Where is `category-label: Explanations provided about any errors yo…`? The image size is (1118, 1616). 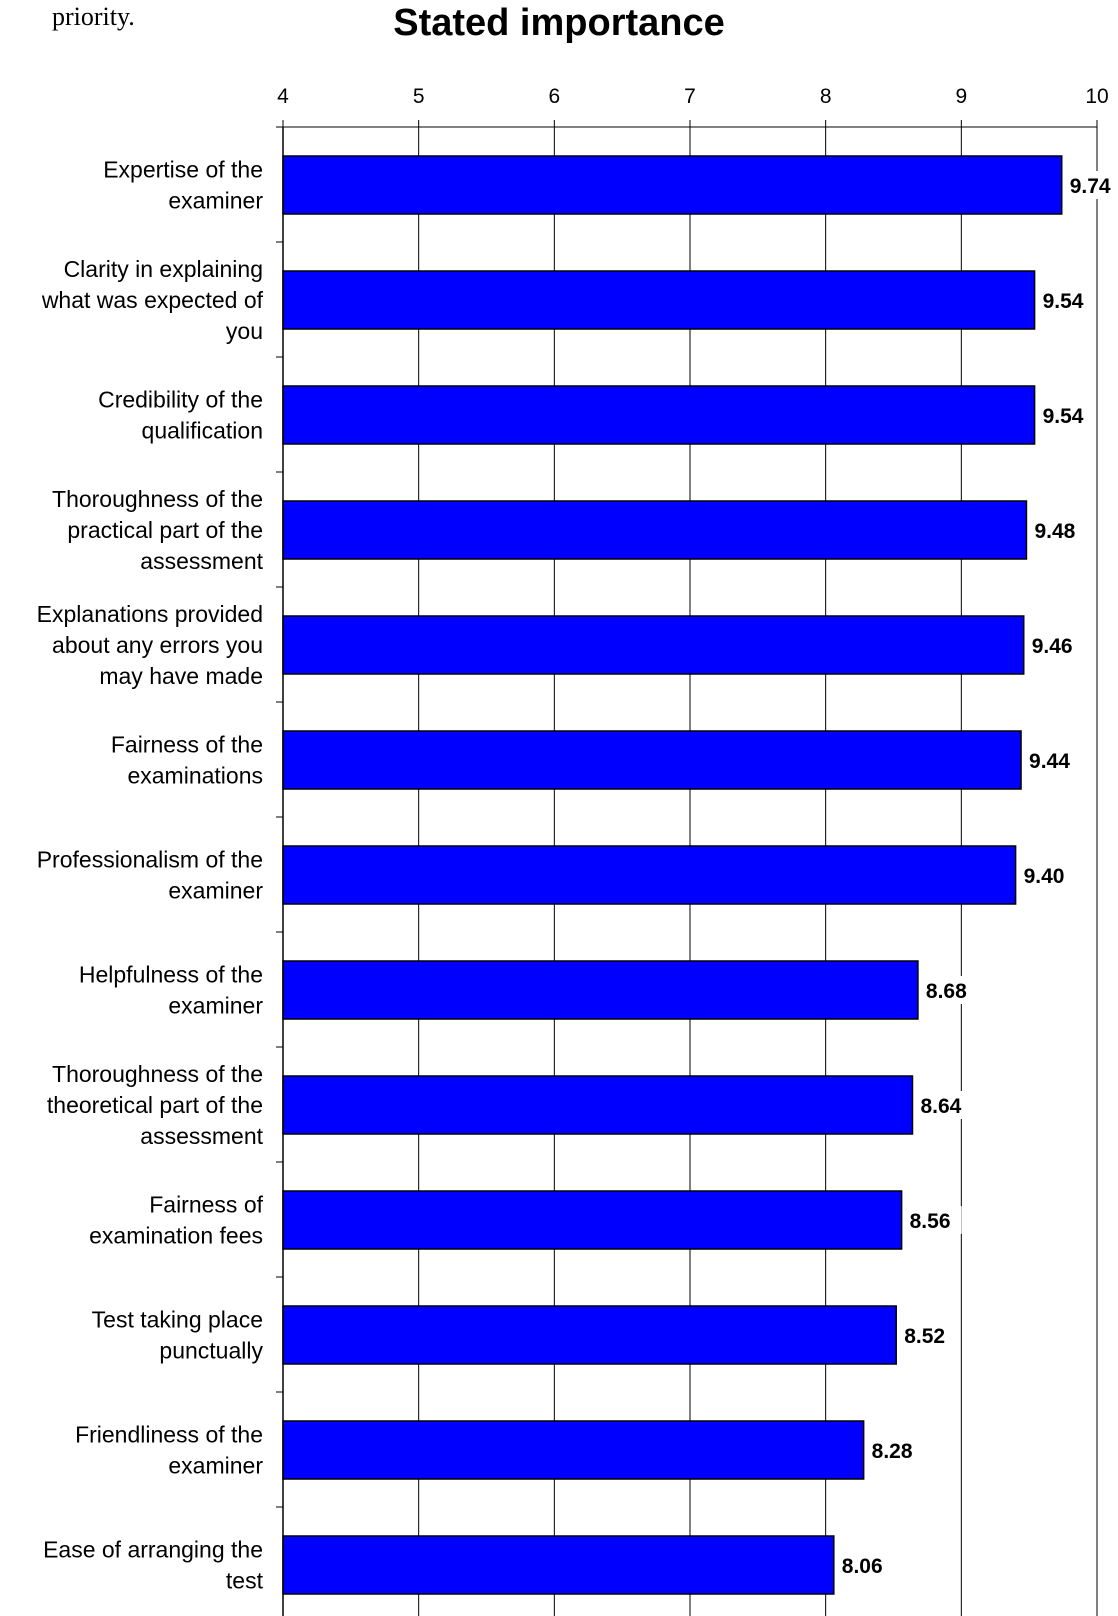 category-label: Explanations provided about any errors yo… is located at coordinates (150, 645).